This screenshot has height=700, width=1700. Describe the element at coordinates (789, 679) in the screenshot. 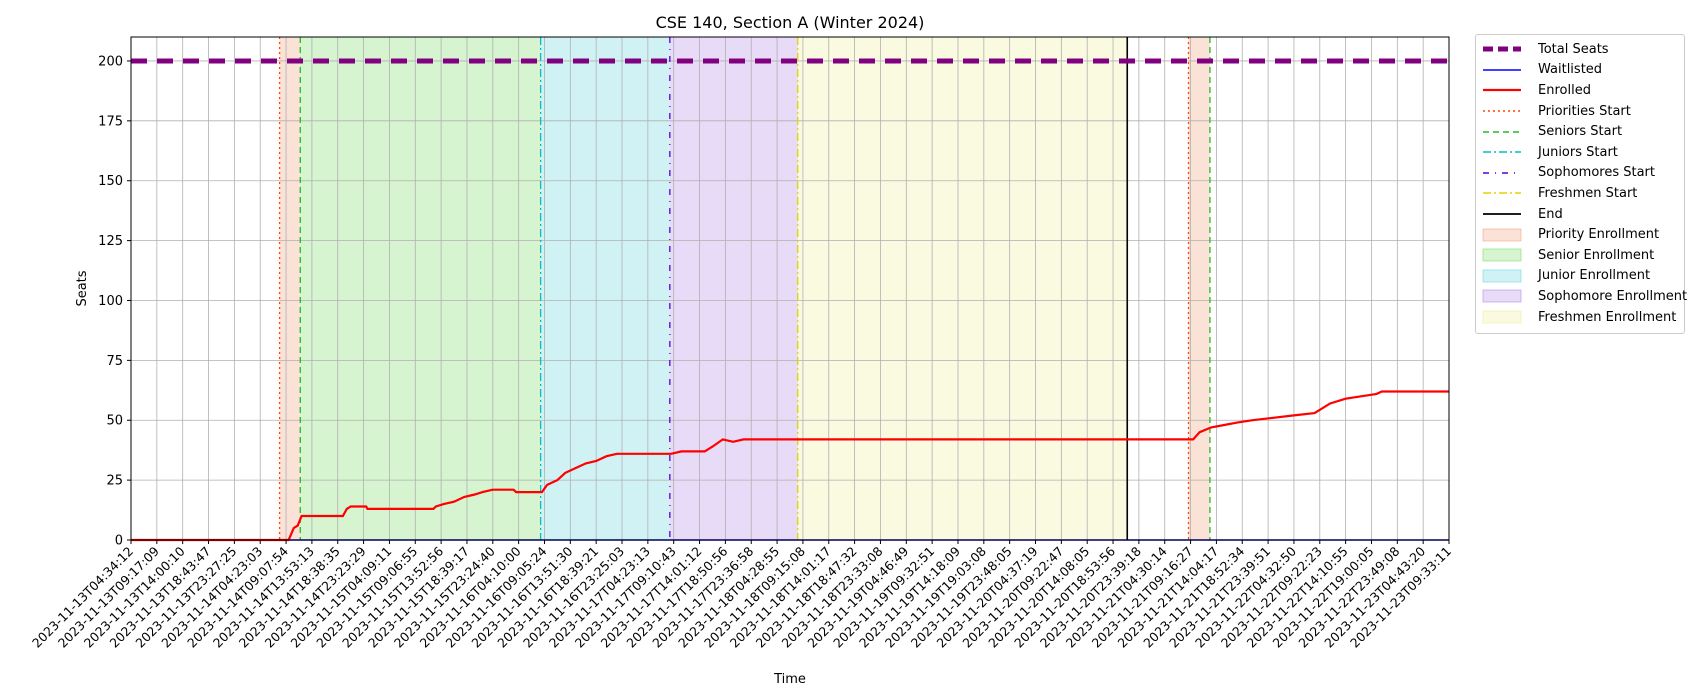

I see `x-axis-label: Time` at that location.